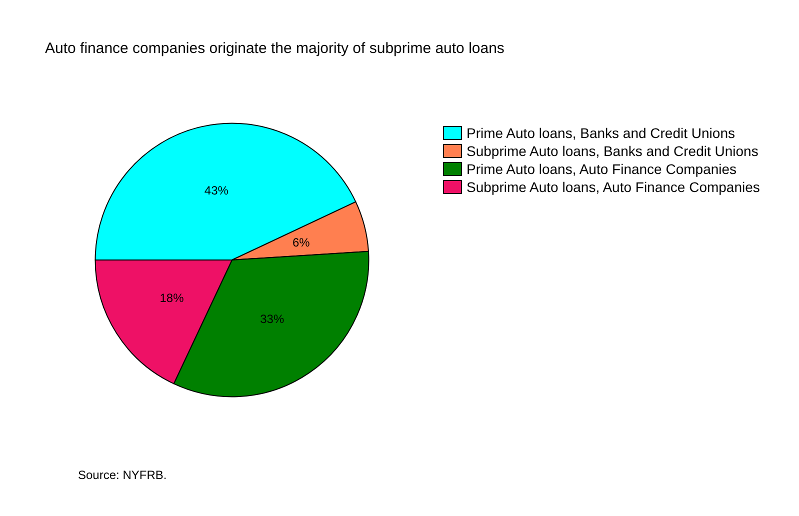  I want to click on legend-label: Subprime Auto loans, Auto Finance Companies, so click(613, 187).